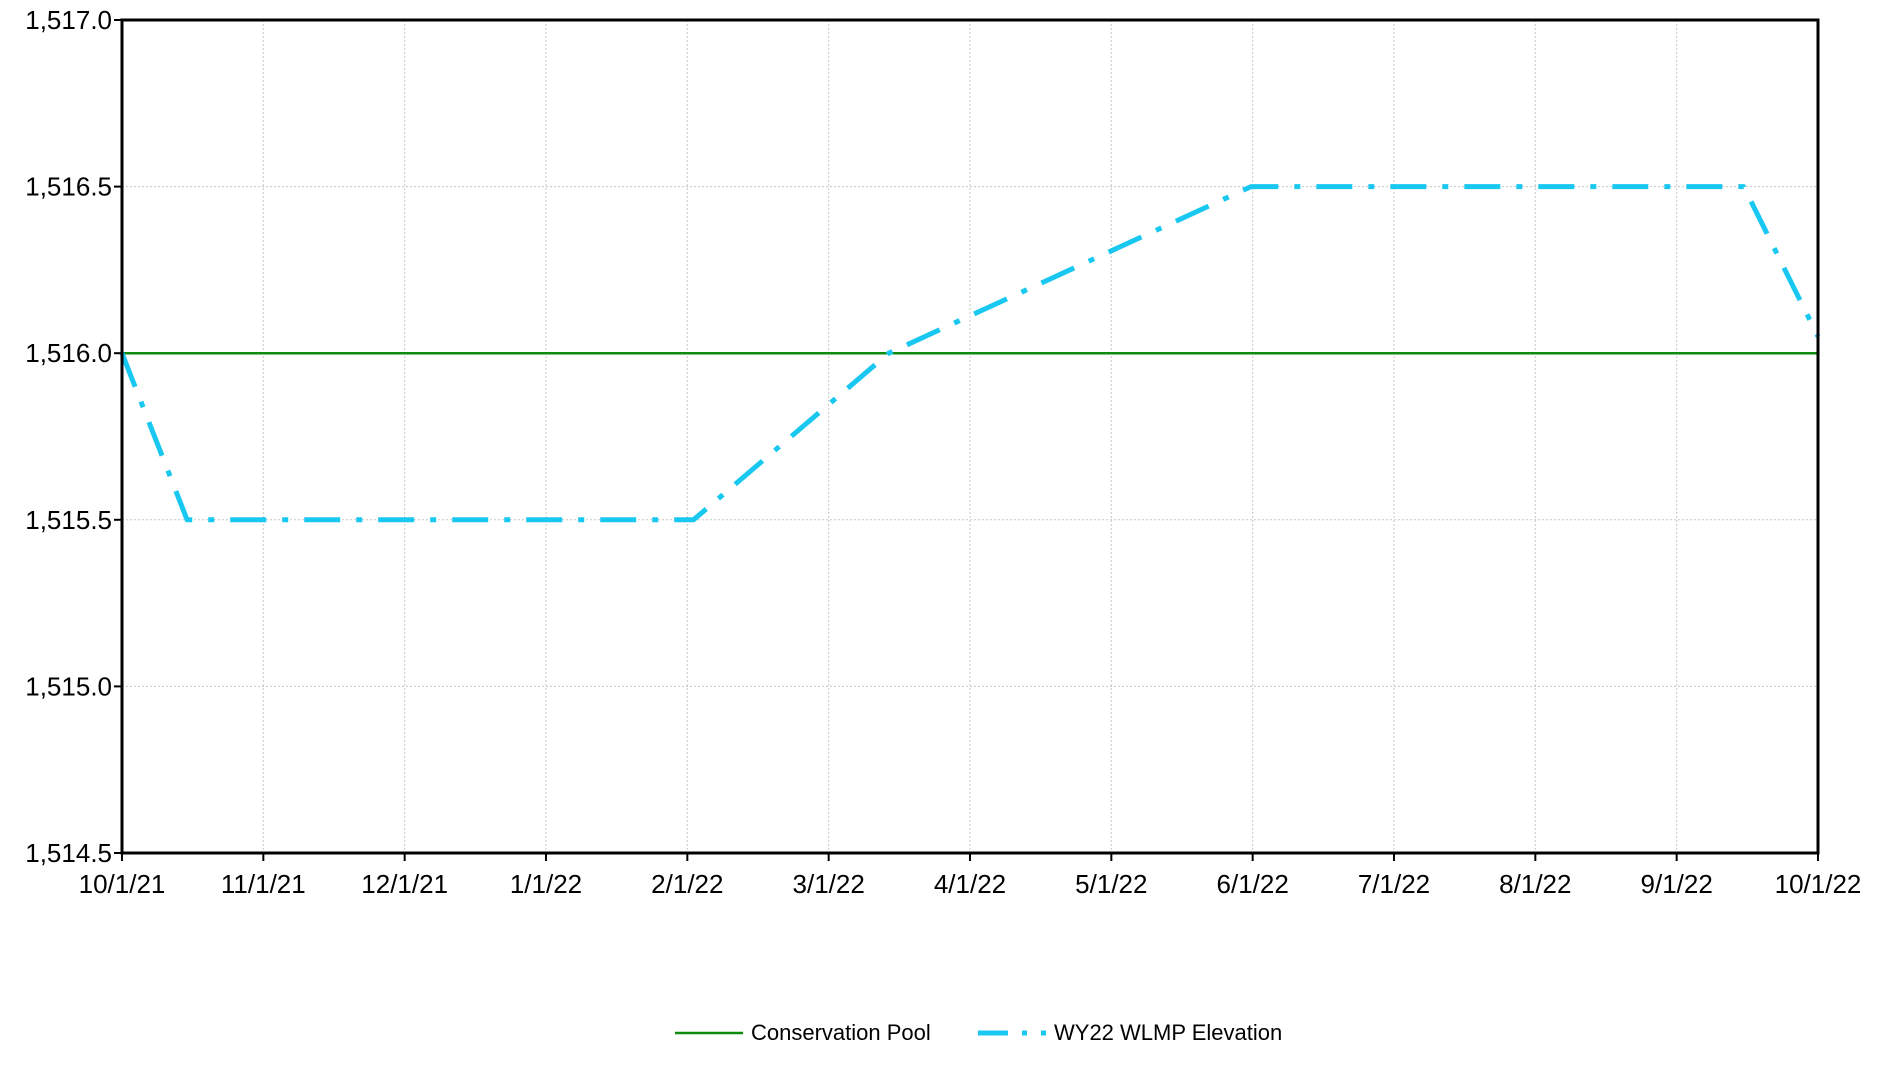 This screenshot has width=1877, height=1066. Describe the element at coordinates (841, 1032) in the screenshot. I see `legend-label-1: Conservation Pool` at that location.